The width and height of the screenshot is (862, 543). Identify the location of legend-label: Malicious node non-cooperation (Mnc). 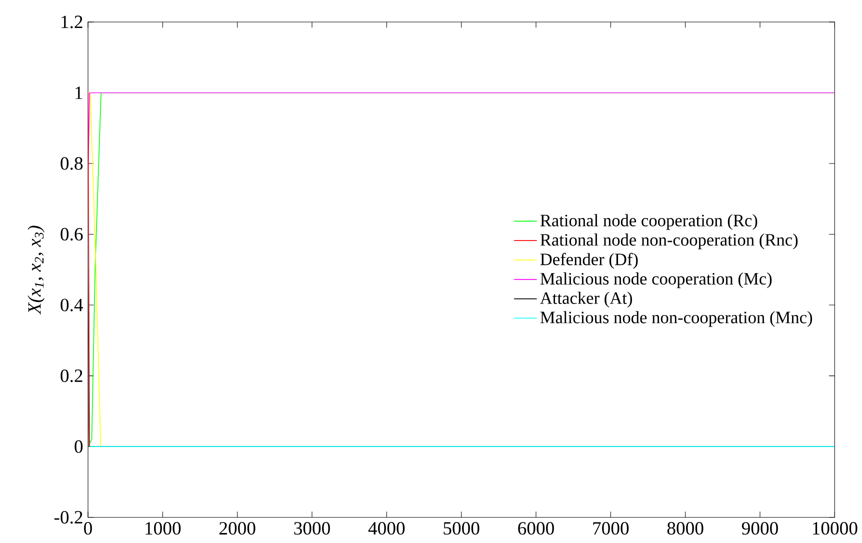
(676, 319).